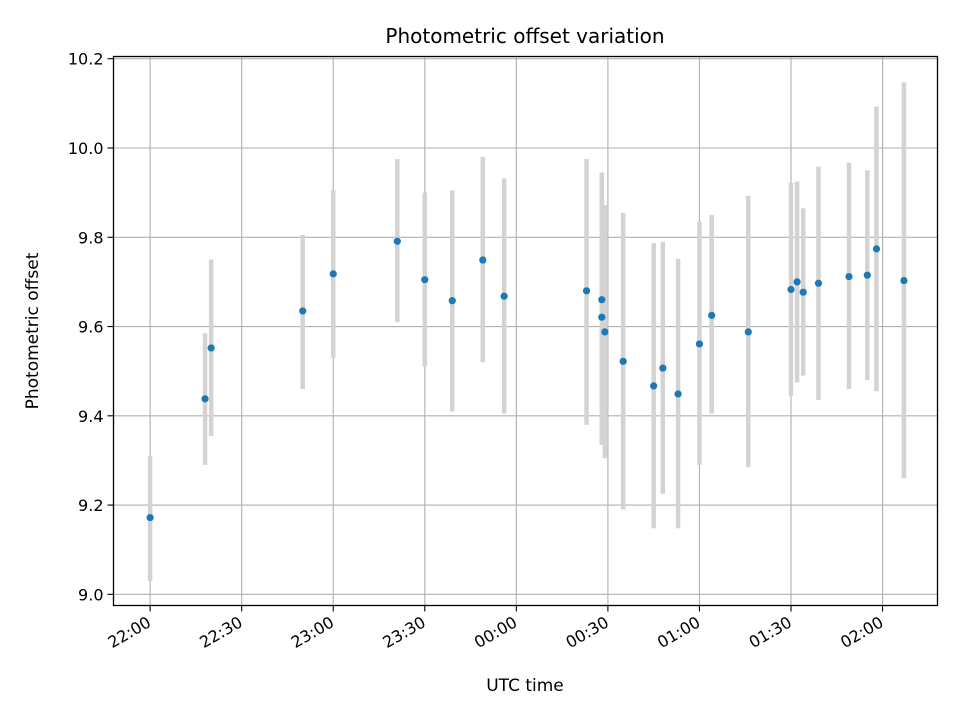  Describe the element at coordinates (90, 237) in the screenshot. I see `y-tick-label: 9.8` at that location.